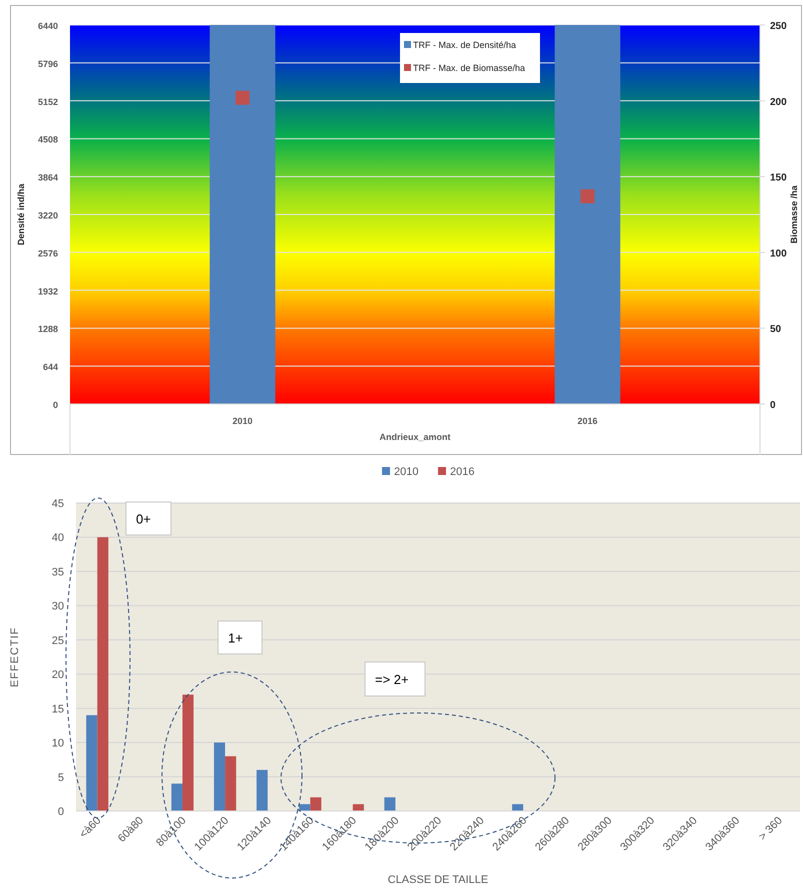  I want to click on y-tick-label: 3864, so click(48, 177).